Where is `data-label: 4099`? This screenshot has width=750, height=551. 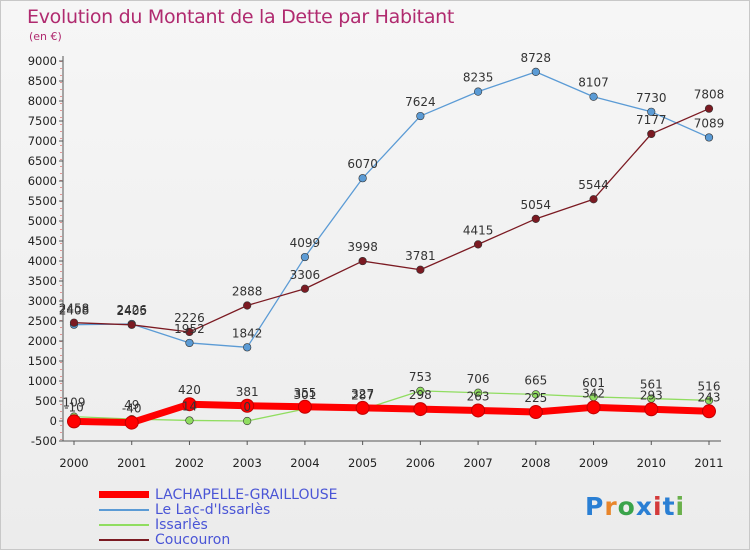
data-label: 4099 is located at coordinates (305, 243).